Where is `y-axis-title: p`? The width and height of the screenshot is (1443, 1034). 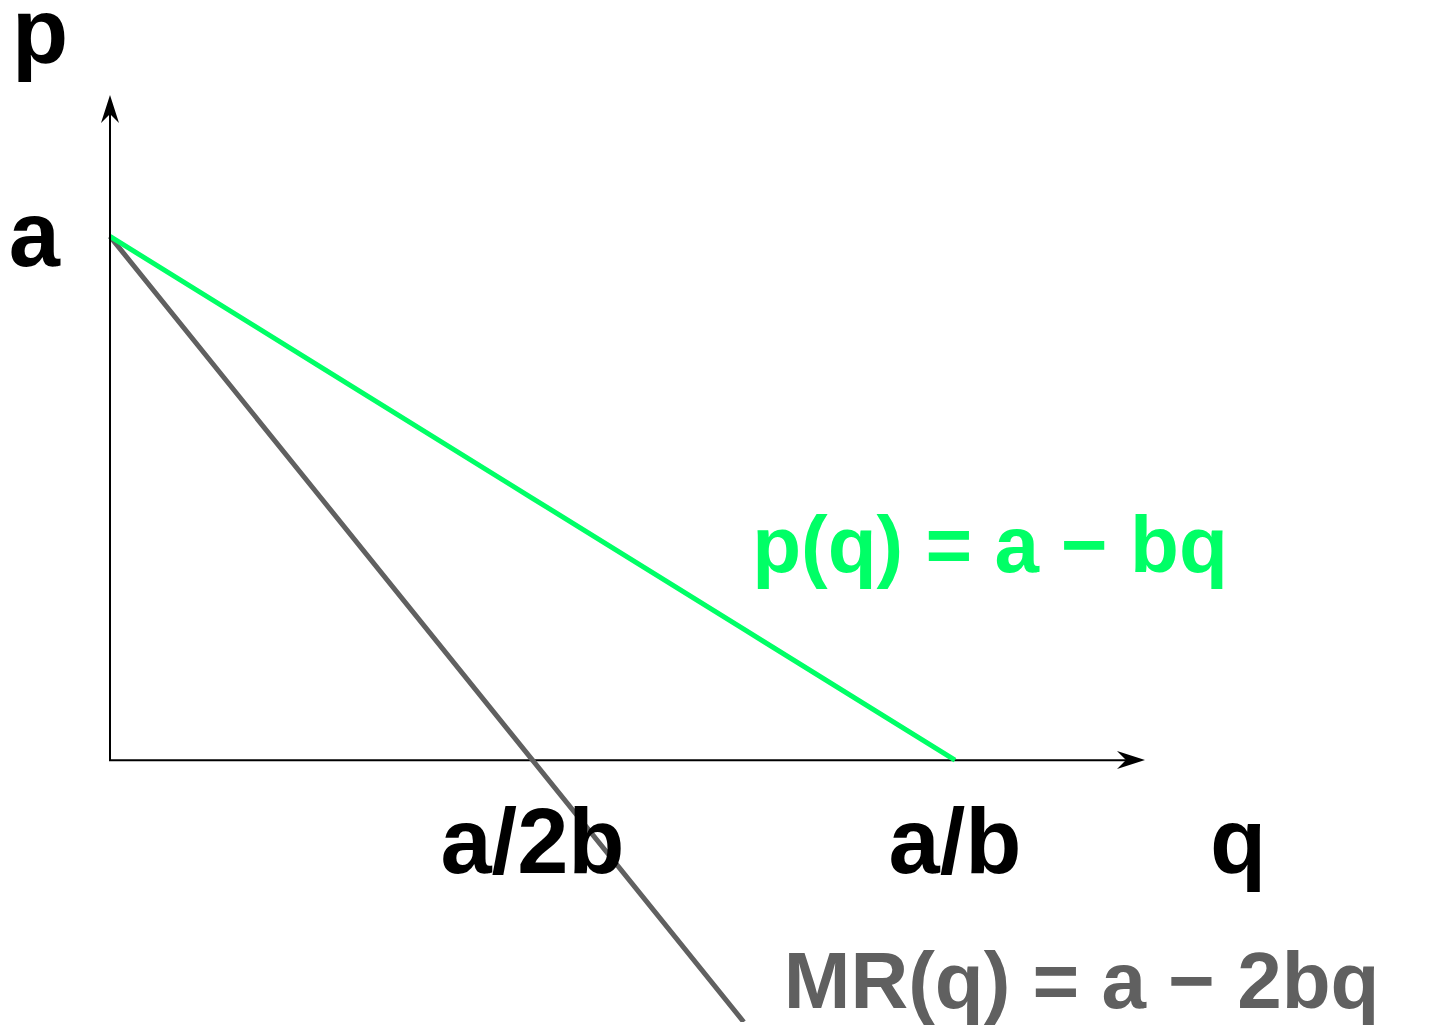
y-axis-title: p is located at coordinates (40, 41).